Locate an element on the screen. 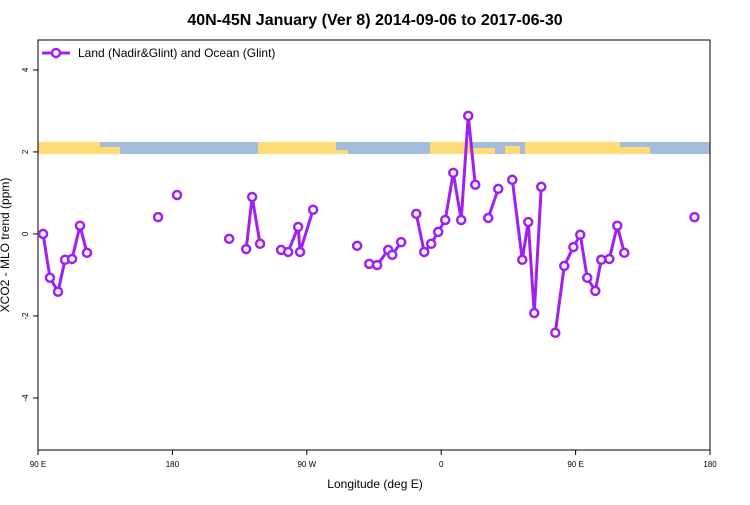  y-axis-label: XCO2 - MLO trend (ppm) is located at coordinates (6, 245).